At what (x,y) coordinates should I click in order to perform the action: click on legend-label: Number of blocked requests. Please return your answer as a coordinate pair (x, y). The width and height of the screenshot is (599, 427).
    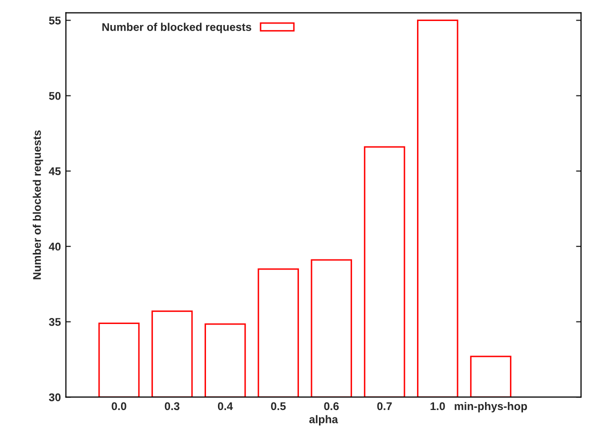
    Looking at the image, I should click on (177, 28).